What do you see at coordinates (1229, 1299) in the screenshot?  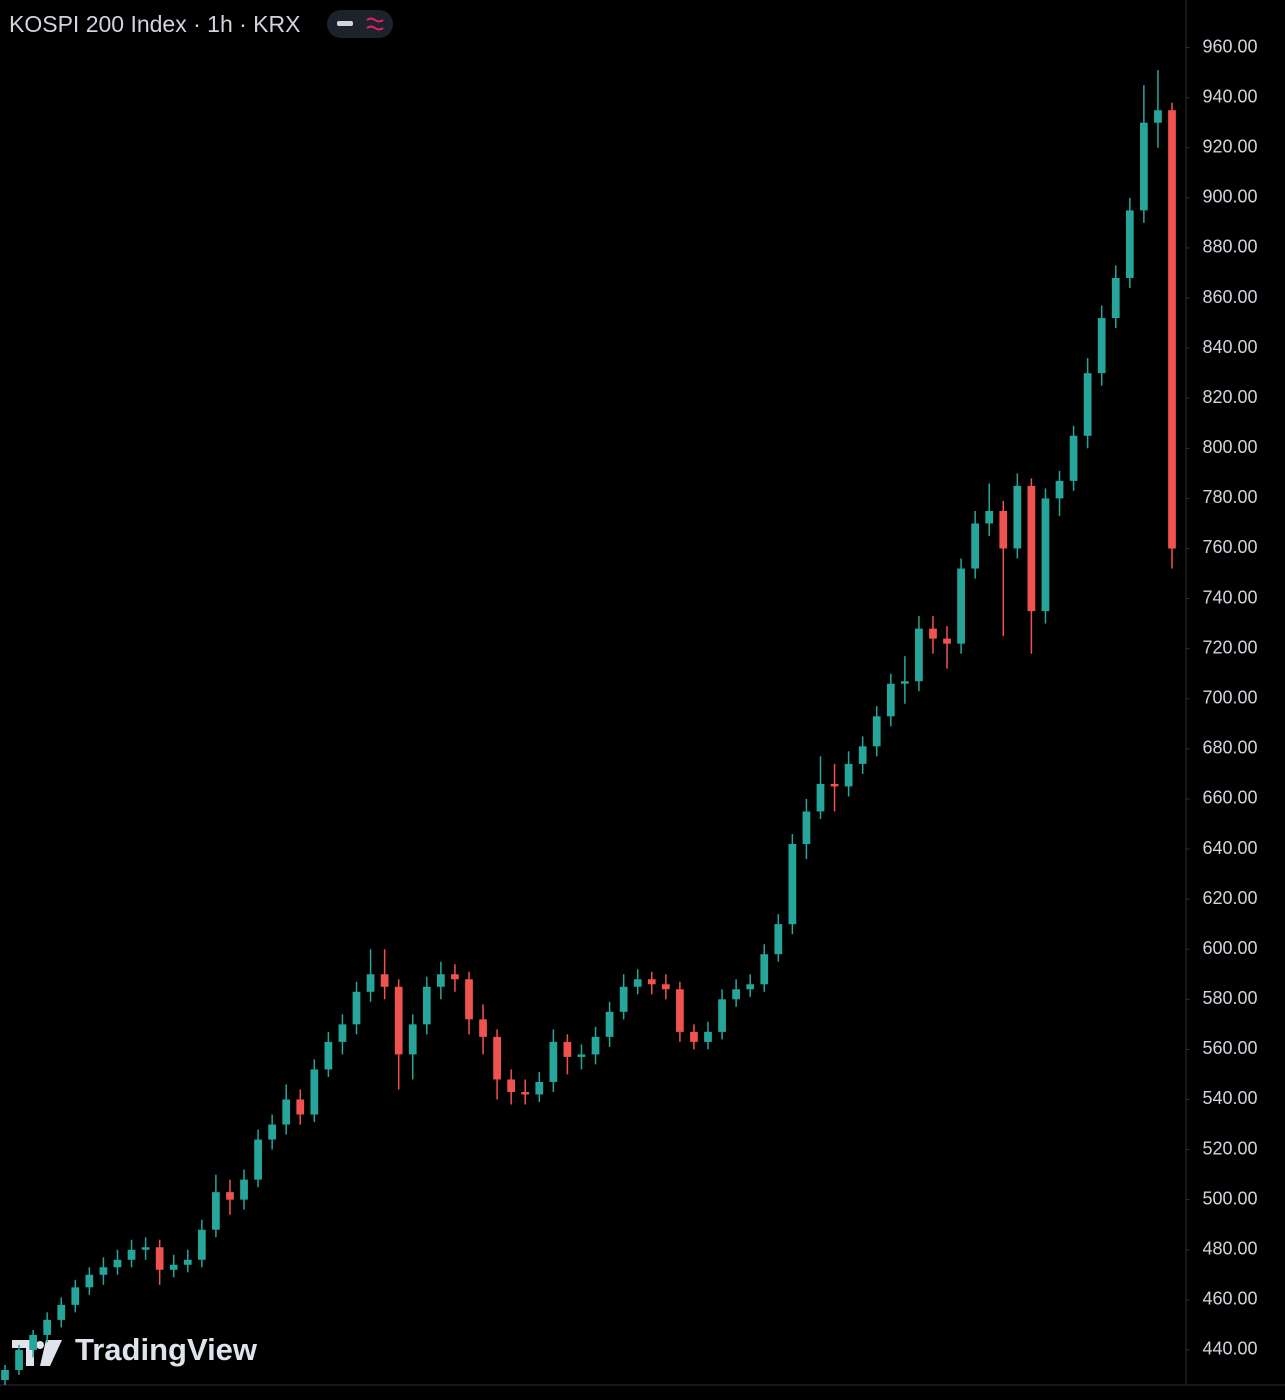 I see `y-tick-label: 460.00` at bounding box center [1229, 1299].